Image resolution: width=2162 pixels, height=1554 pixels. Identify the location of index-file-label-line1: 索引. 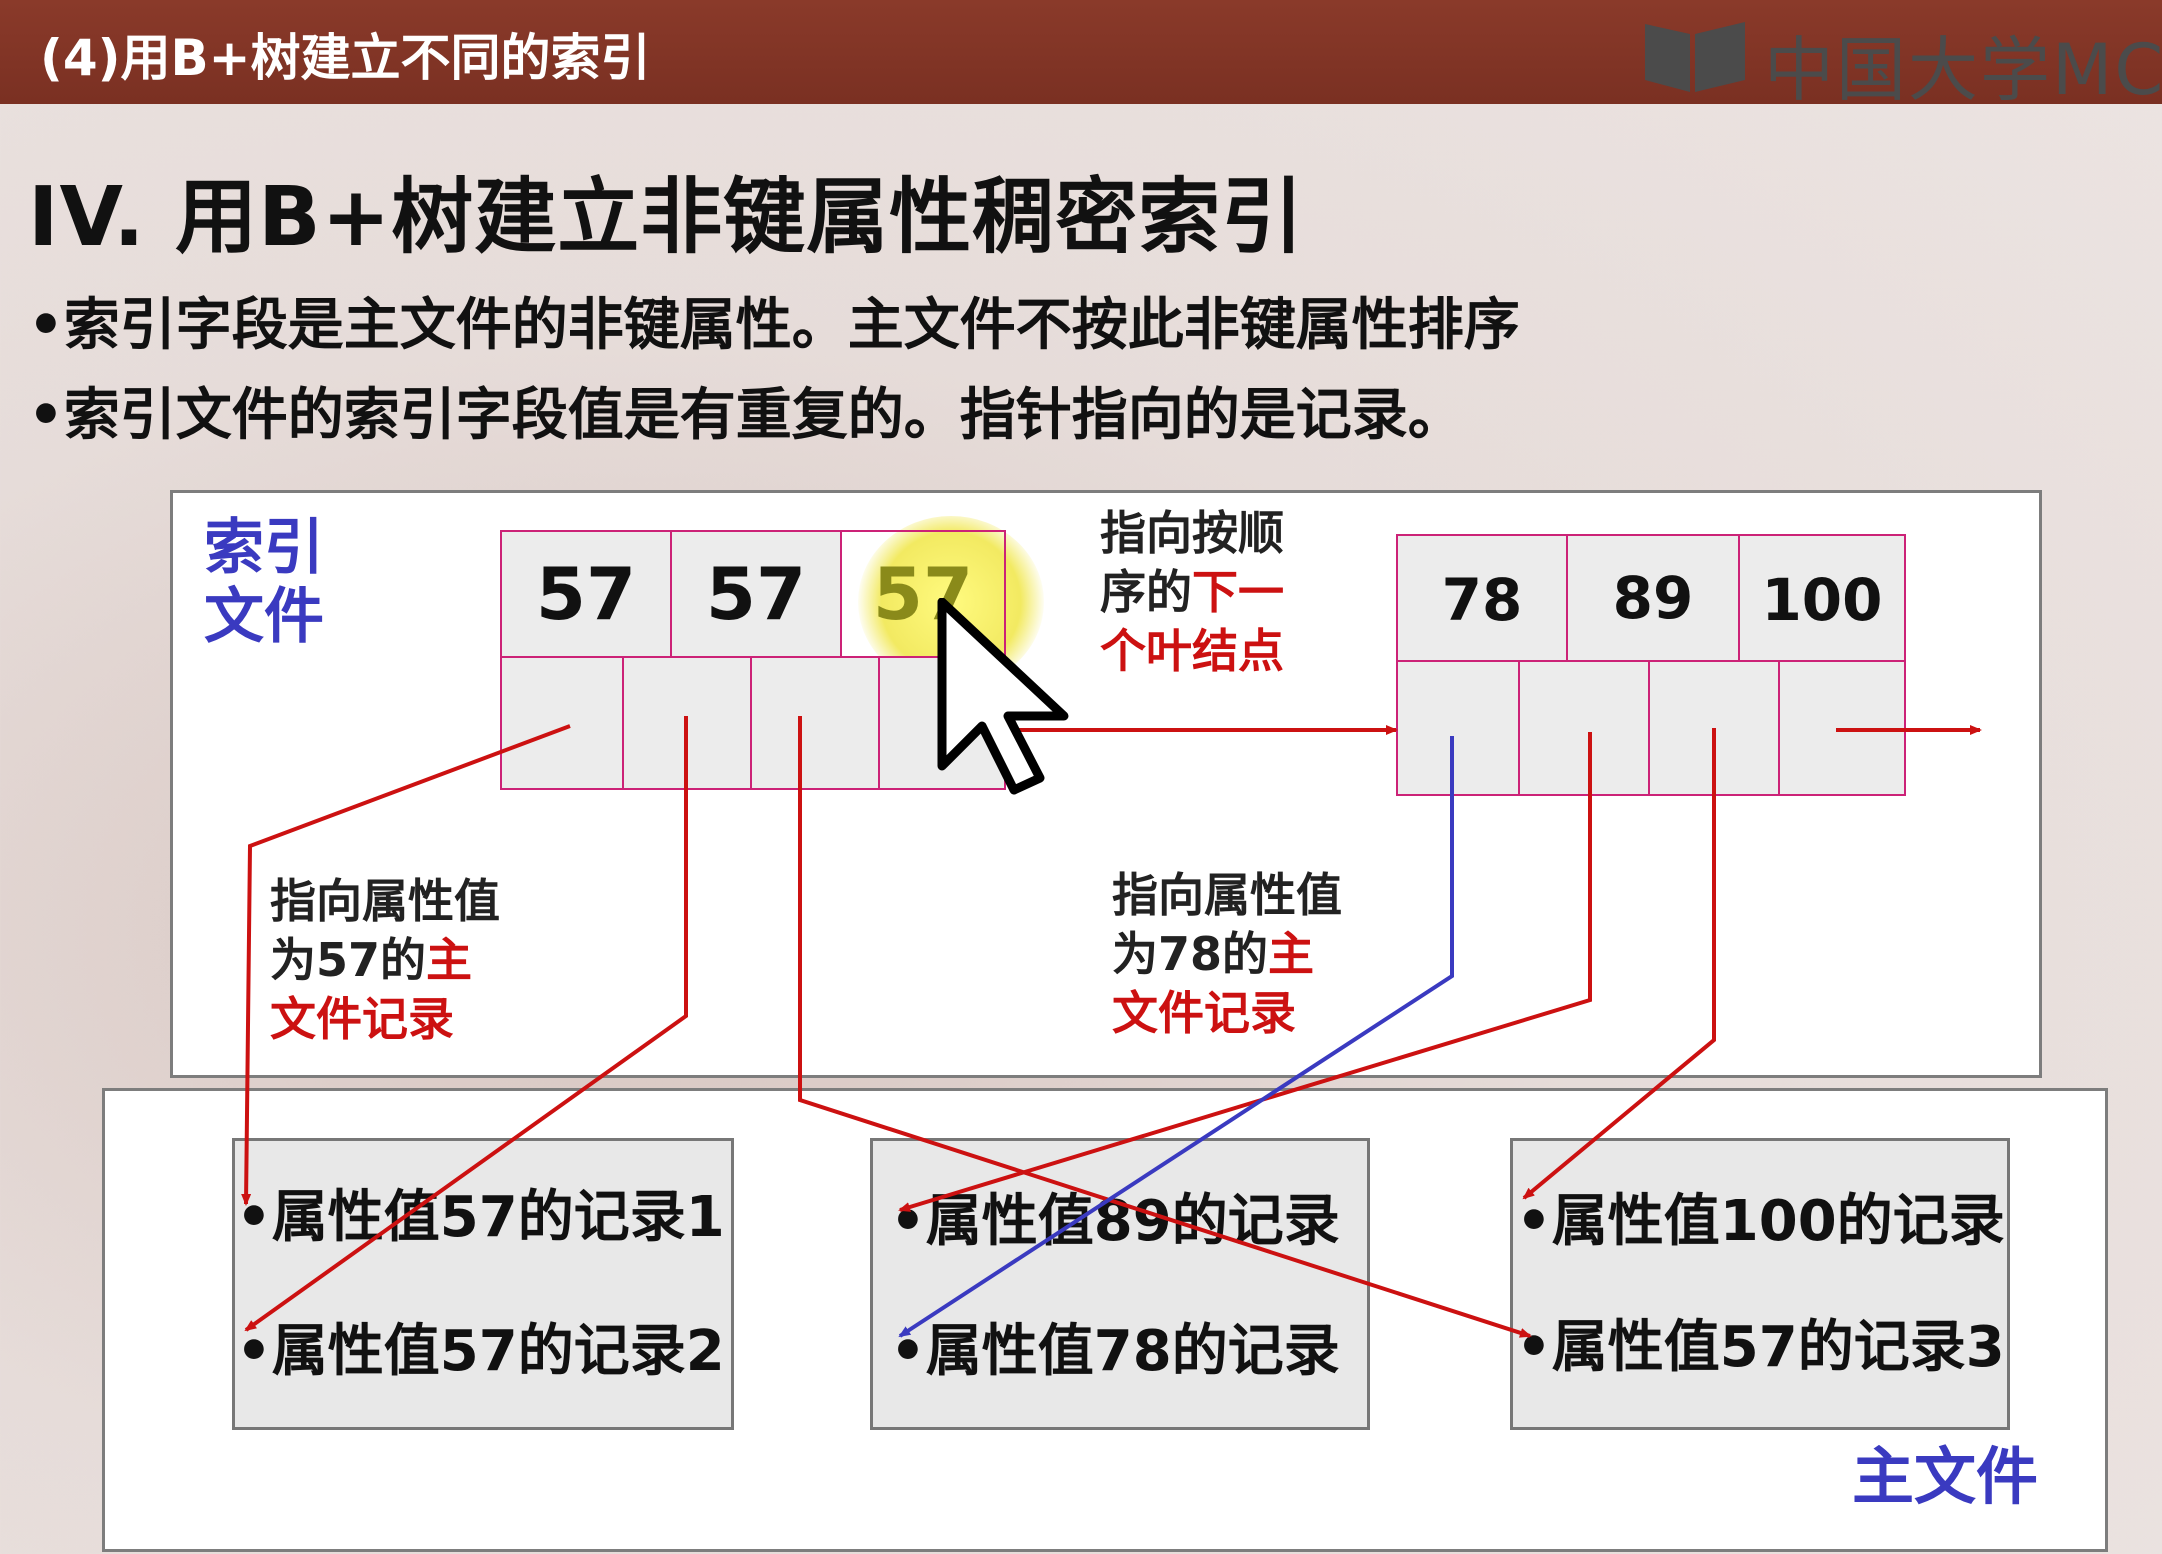
(264, 548).